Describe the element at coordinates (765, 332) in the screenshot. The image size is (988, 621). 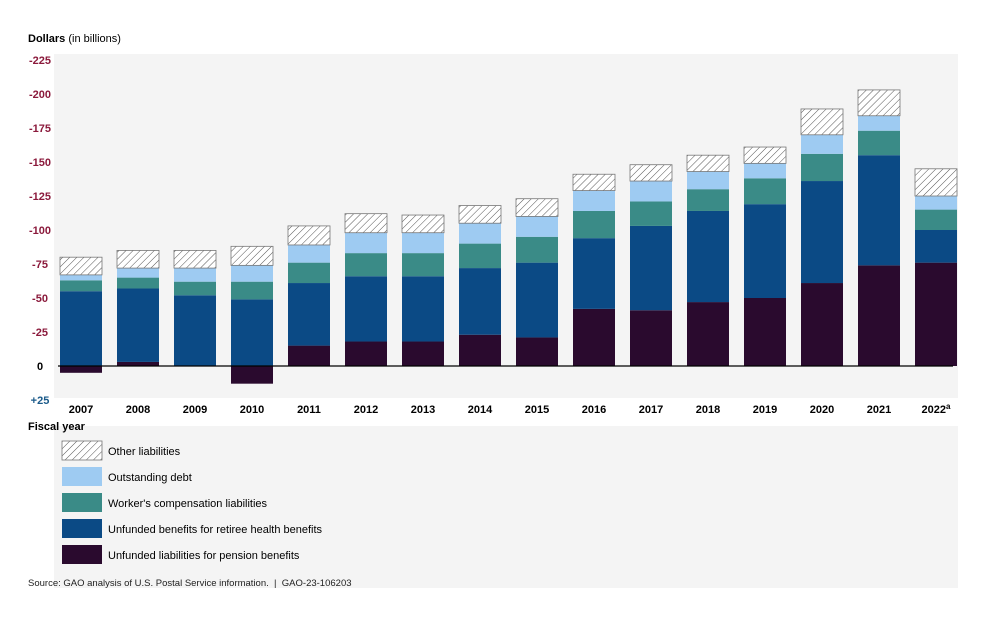
I see `bar-segment-pension-2019` at that location.